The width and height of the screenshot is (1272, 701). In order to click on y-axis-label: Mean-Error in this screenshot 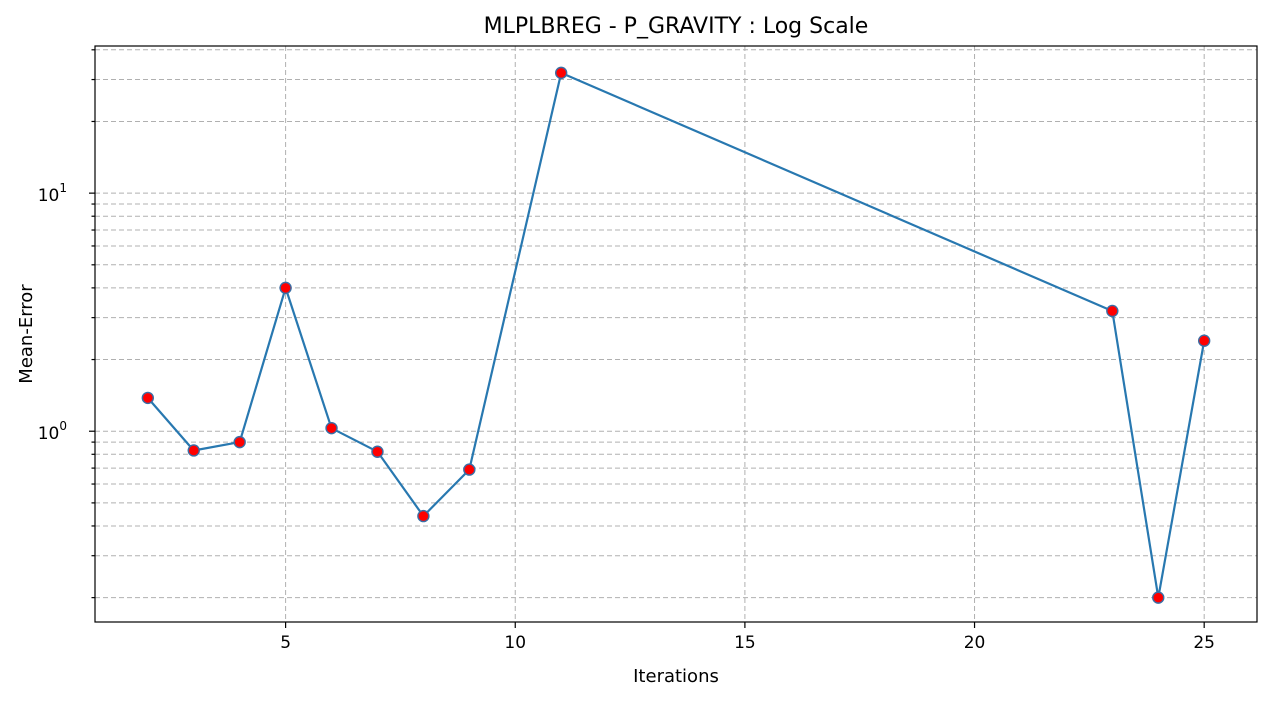, I will do `click(26, 334)`.